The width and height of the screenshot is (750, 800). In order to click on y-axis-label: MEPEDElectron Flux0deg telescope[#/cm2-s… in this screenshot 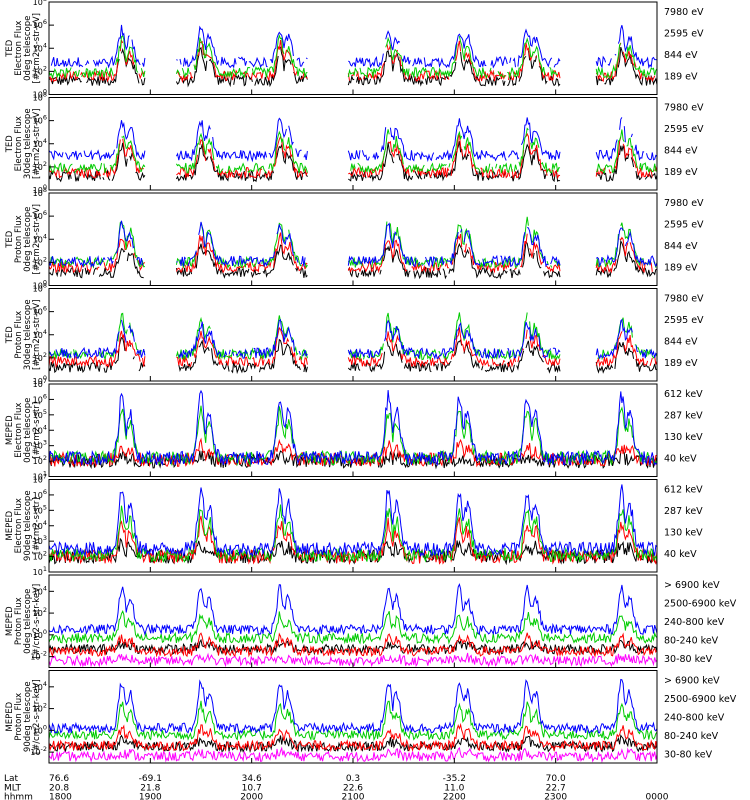, I will do `click(23, 430)`.